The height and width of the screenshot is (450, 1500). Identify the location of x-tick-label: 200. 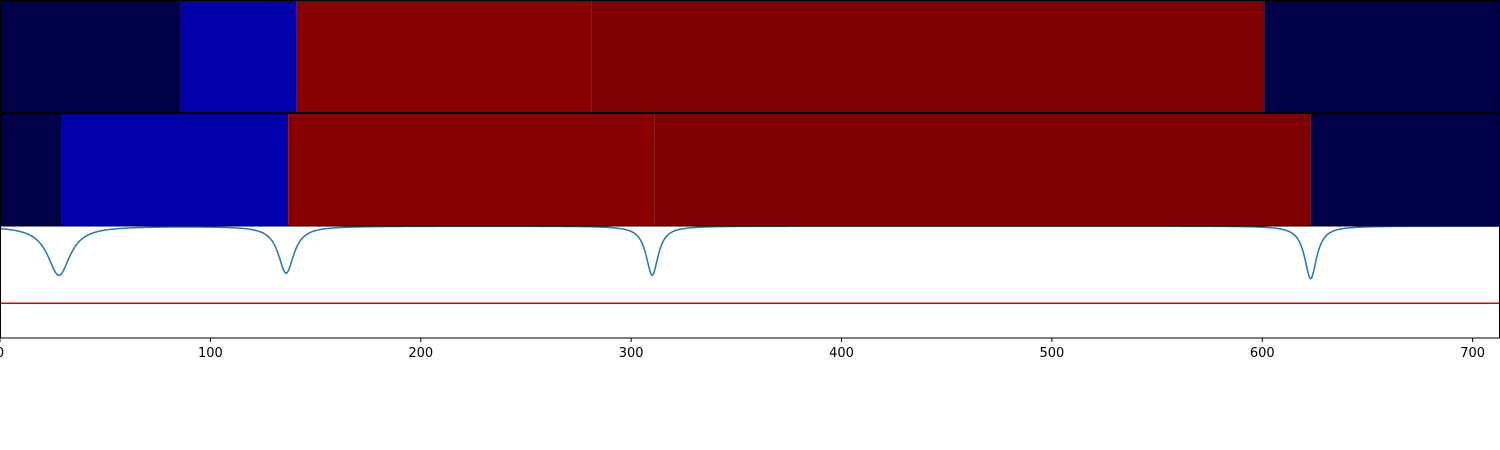
(420, 353).